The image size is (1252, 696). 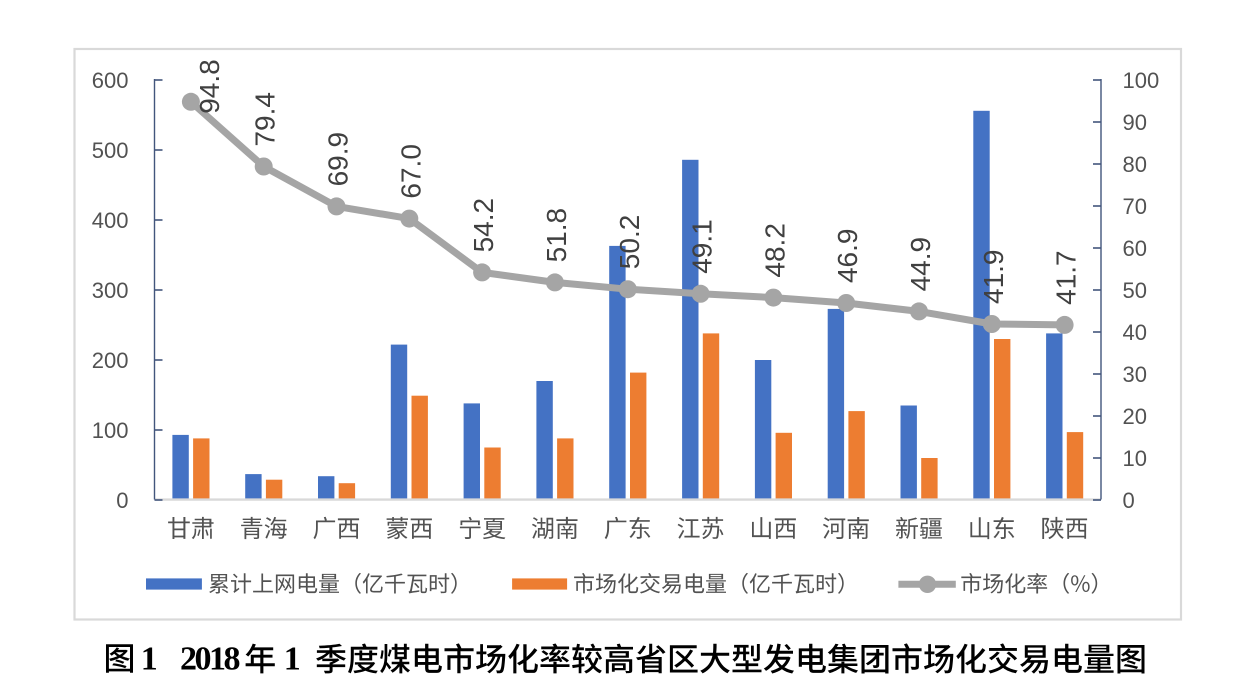 What do you see at coordinates (110, 360) in the screenshot?
I see `svg-text: 200` at bounding box center [110, 360].